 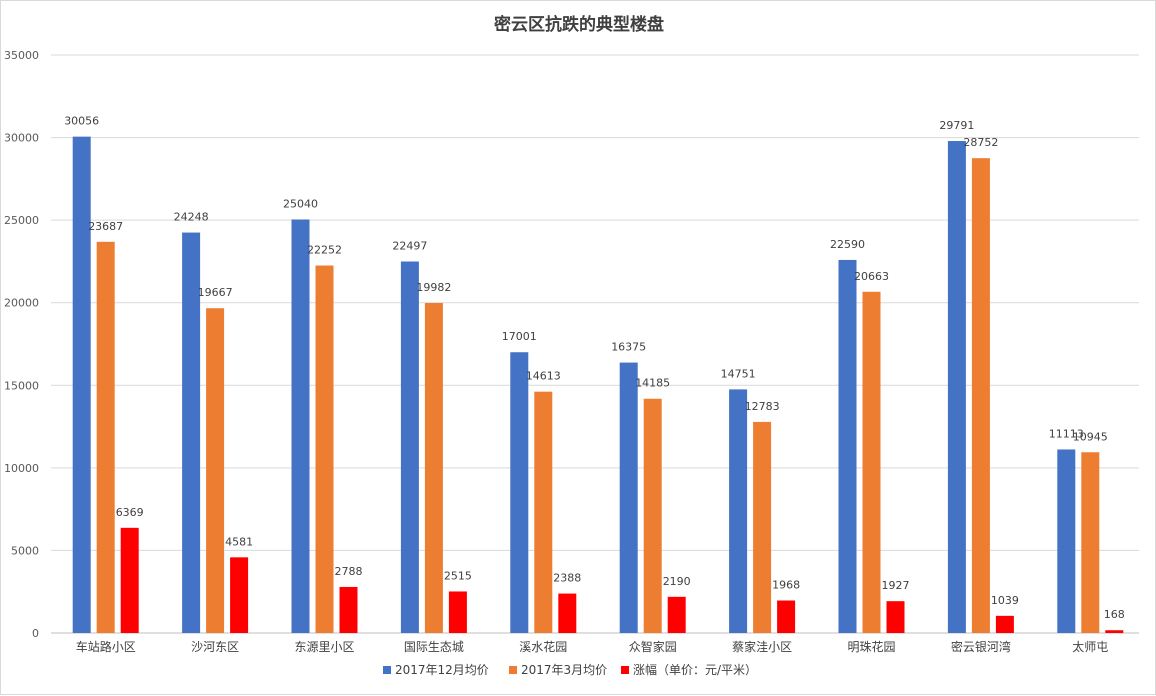 I want to click on data-label: 12783, so click(x=762, y=406).